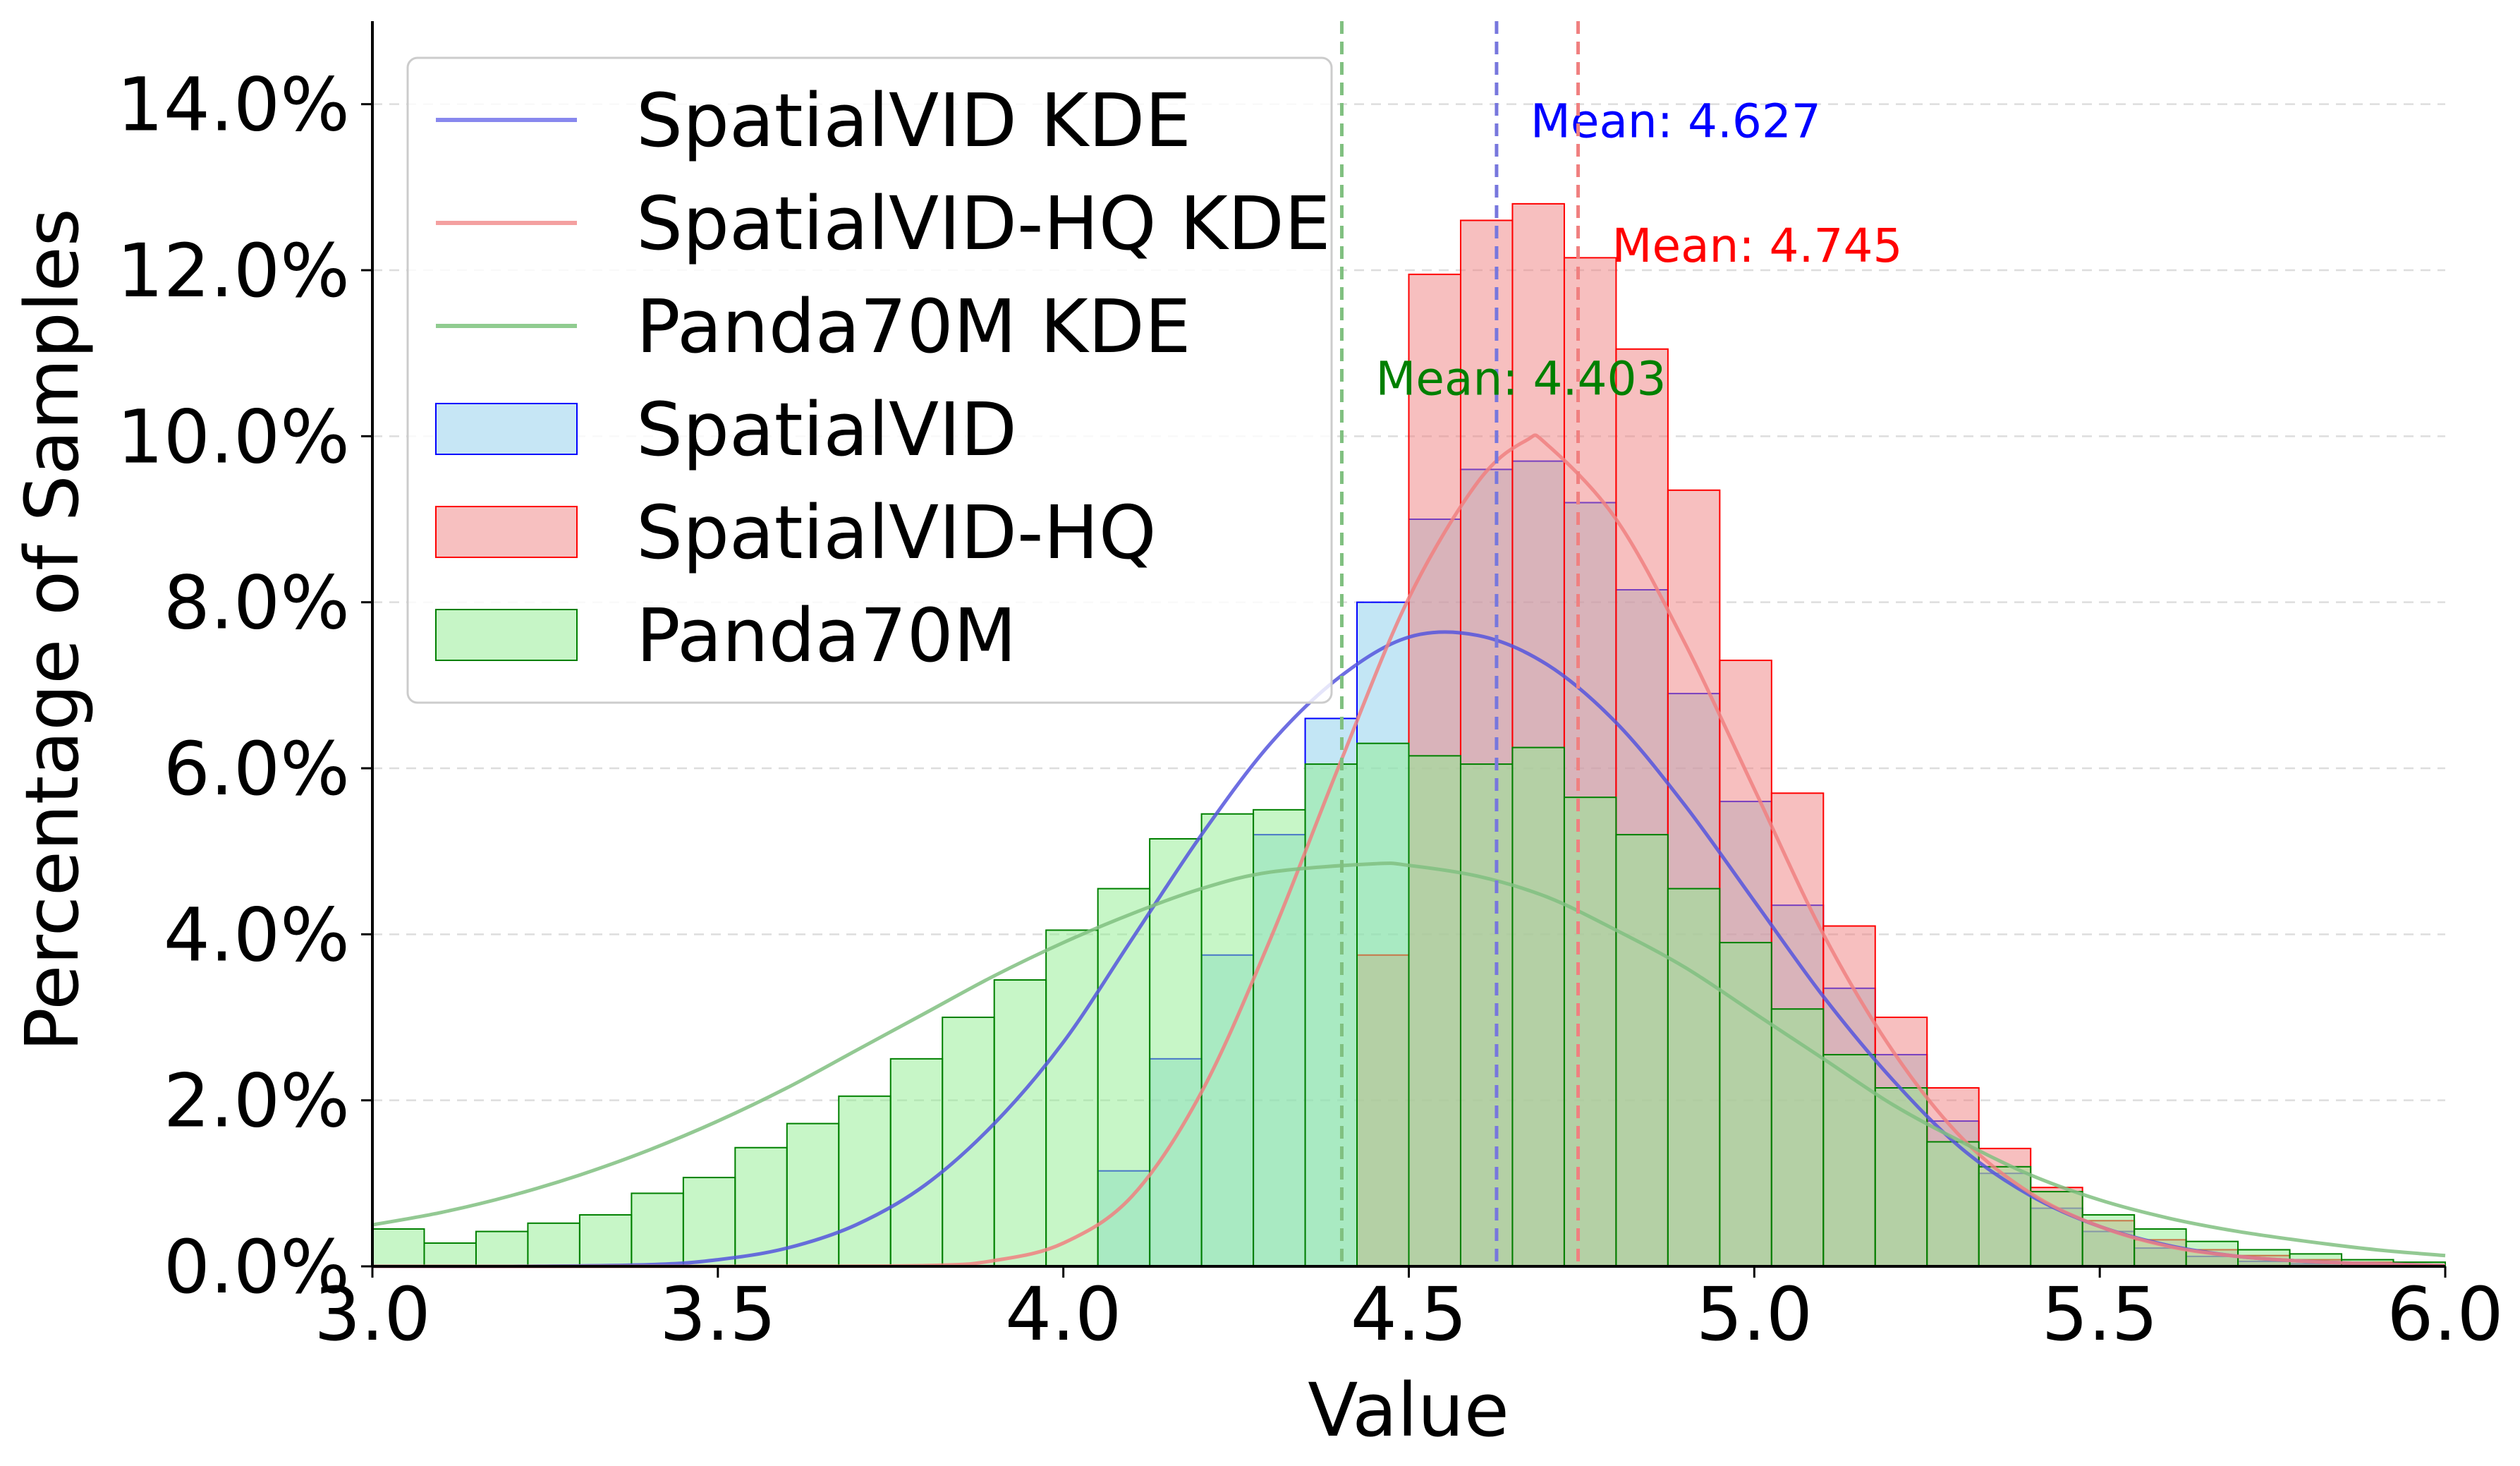  I want to click on y-tick-label: 6.0%, so click(257, 769).